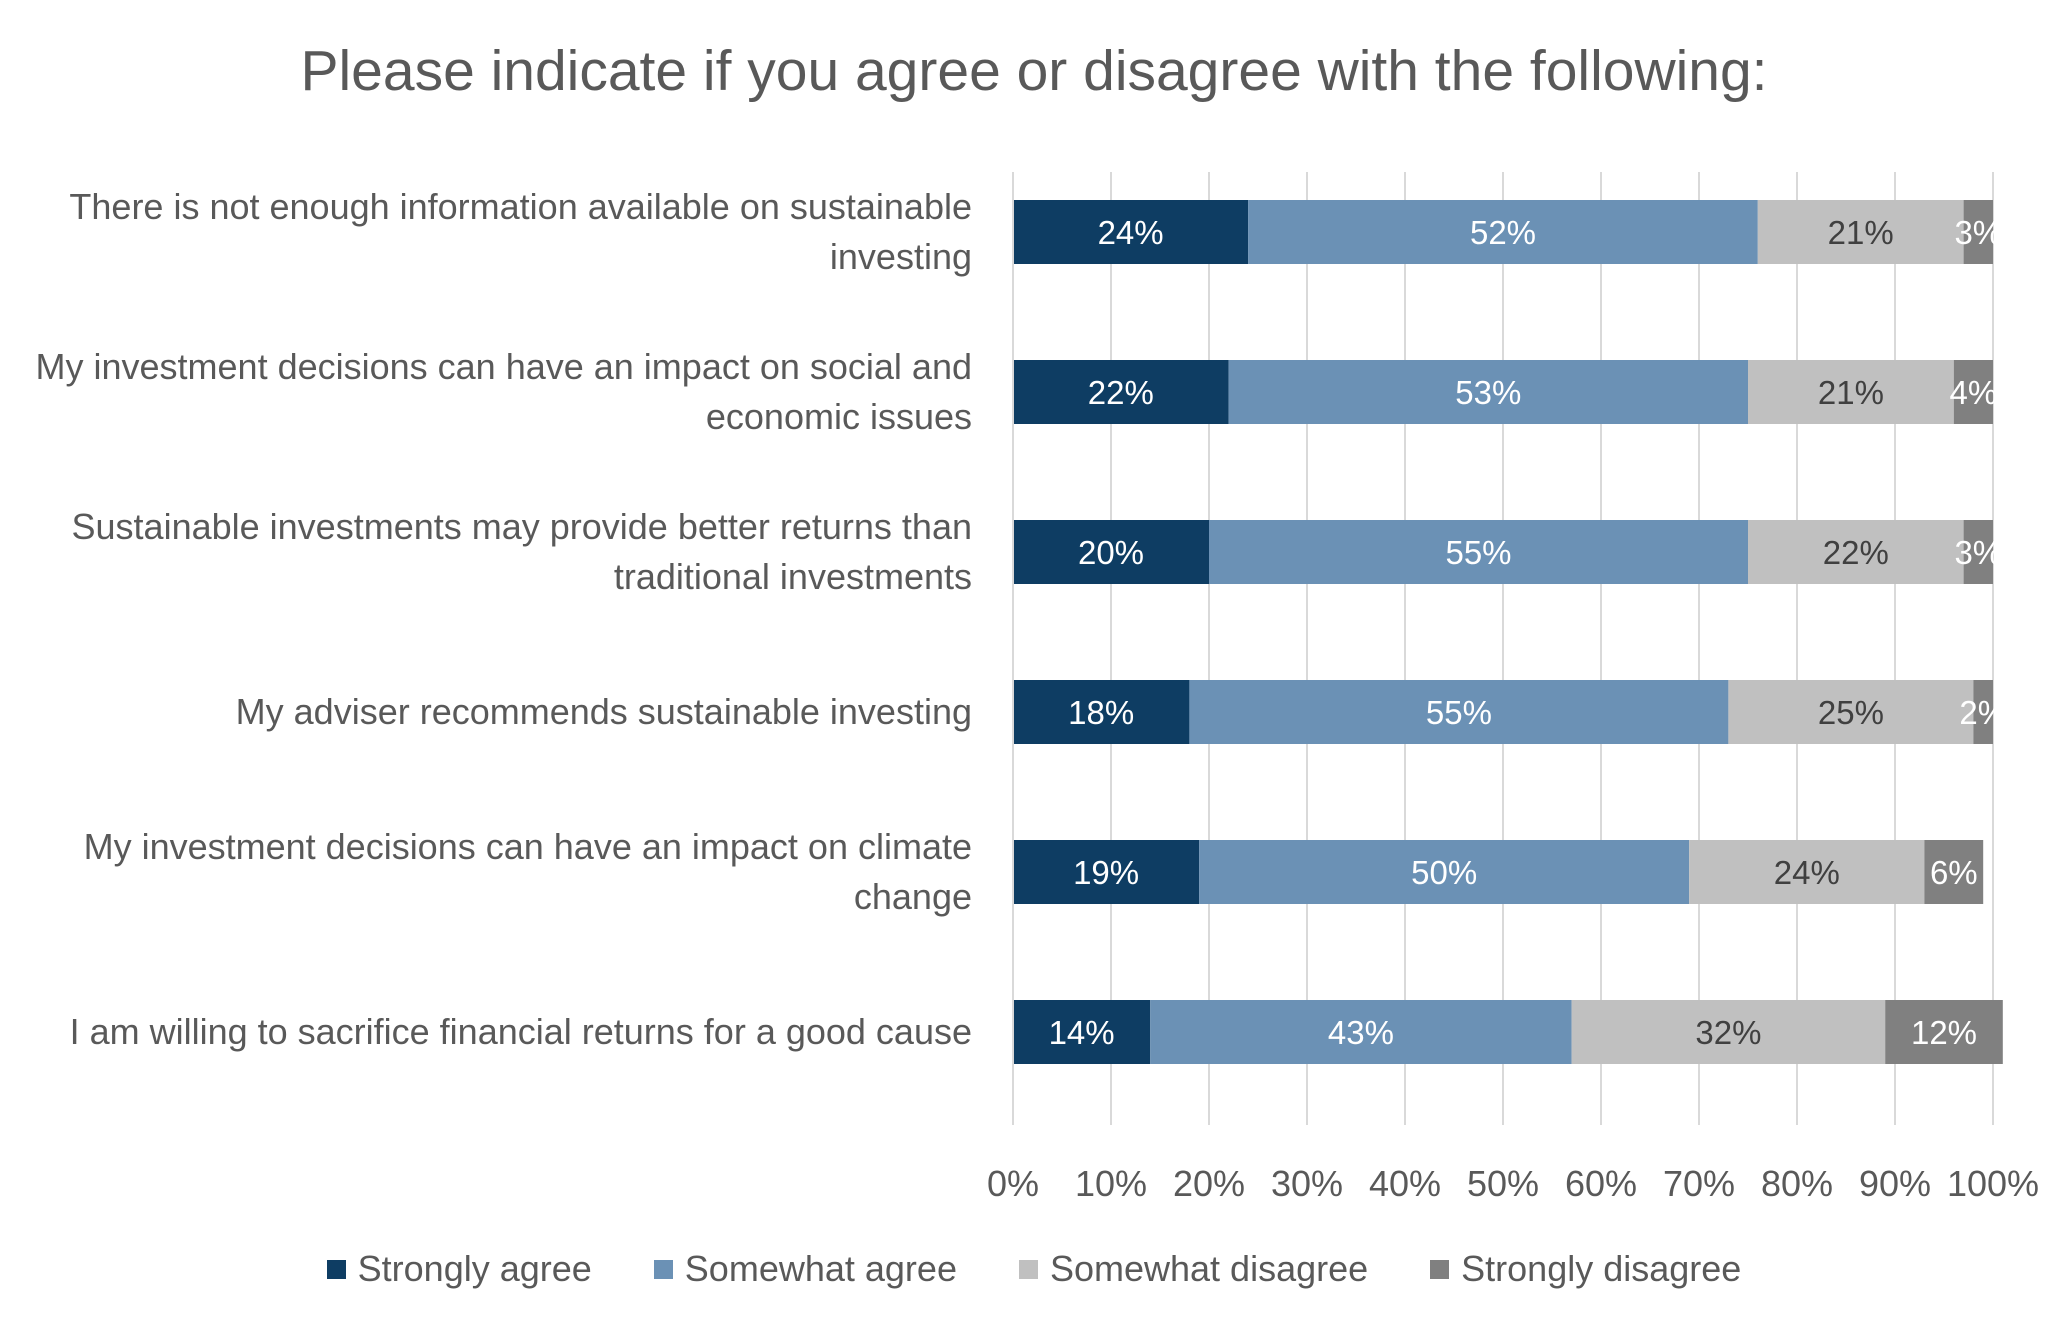 The image size is (2068, 1330). I want to click on data-label: 18%, so click(1101, 712).